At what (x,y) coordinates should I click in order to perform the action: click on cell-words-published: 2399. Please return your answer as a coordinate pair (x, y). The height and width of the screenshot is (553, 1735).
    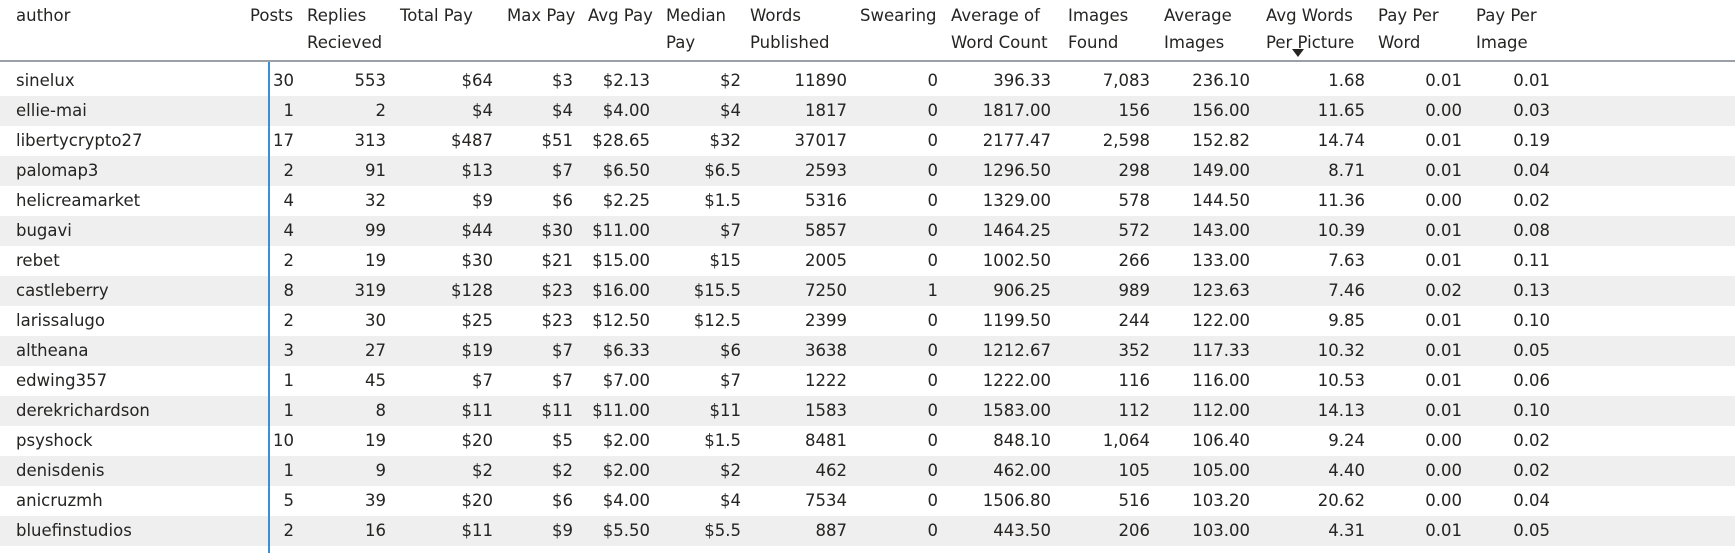
    Looking at the image, I should click on (826, 320).